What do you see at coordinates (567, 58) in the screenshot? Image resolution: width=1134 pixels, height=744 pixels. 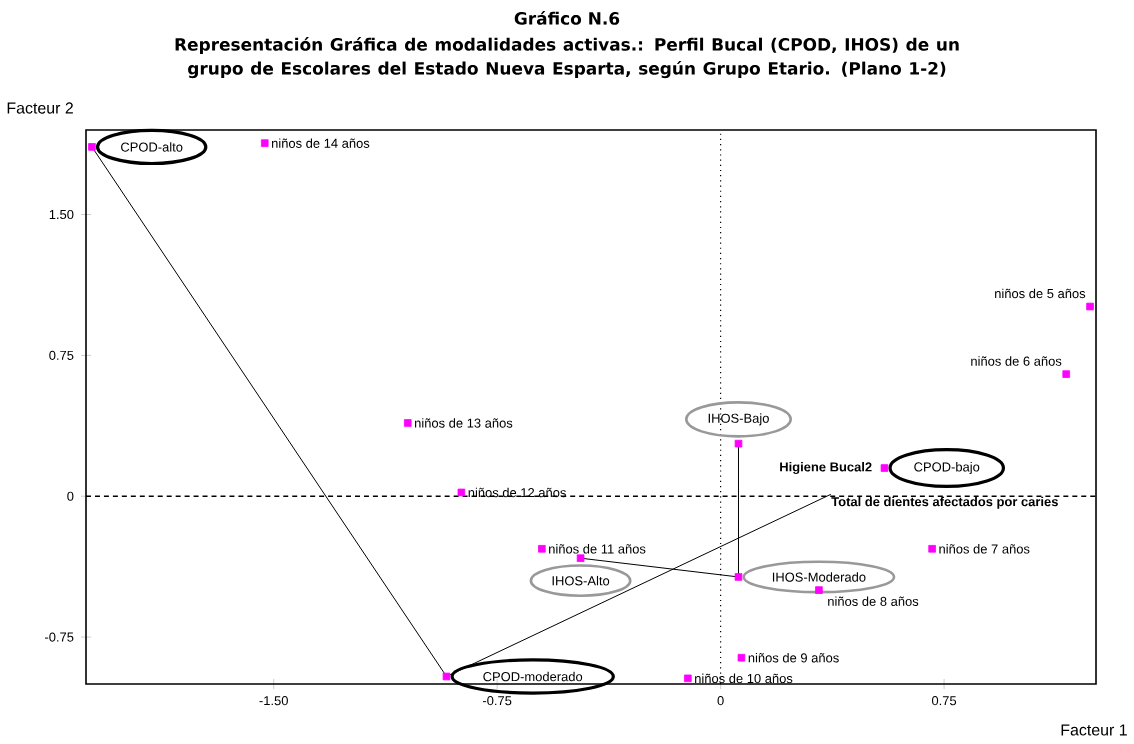 I see `chart-subtitle: Representación Gráfica de modalidades activas.: Perfil Bucal (CPOD, IHOS) de un grupo de Escolares del Estado Nueva Esparta, según Grupo Etario. (Plano 1-2)` at bounding box center [567, 58].